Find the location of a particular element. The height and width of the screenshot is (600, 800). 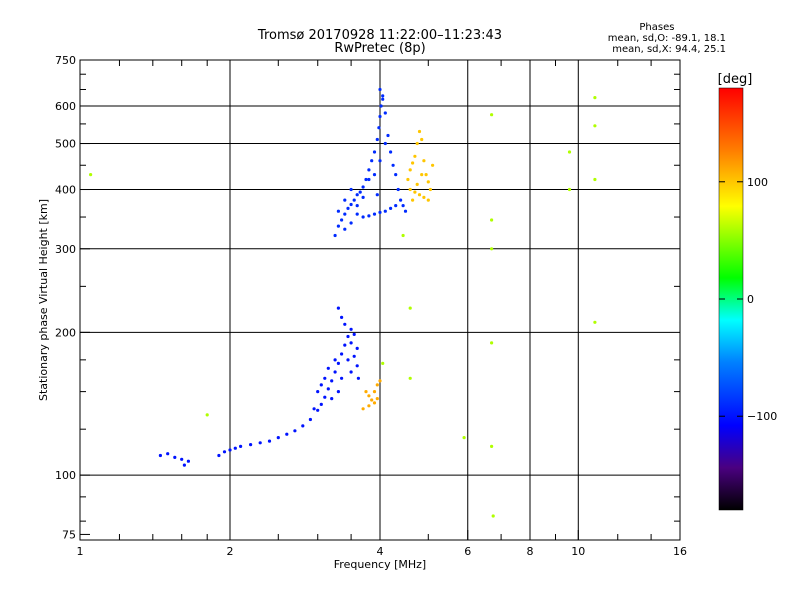

colorbar-tick-label: −100 is located at coordinates (762, 416).